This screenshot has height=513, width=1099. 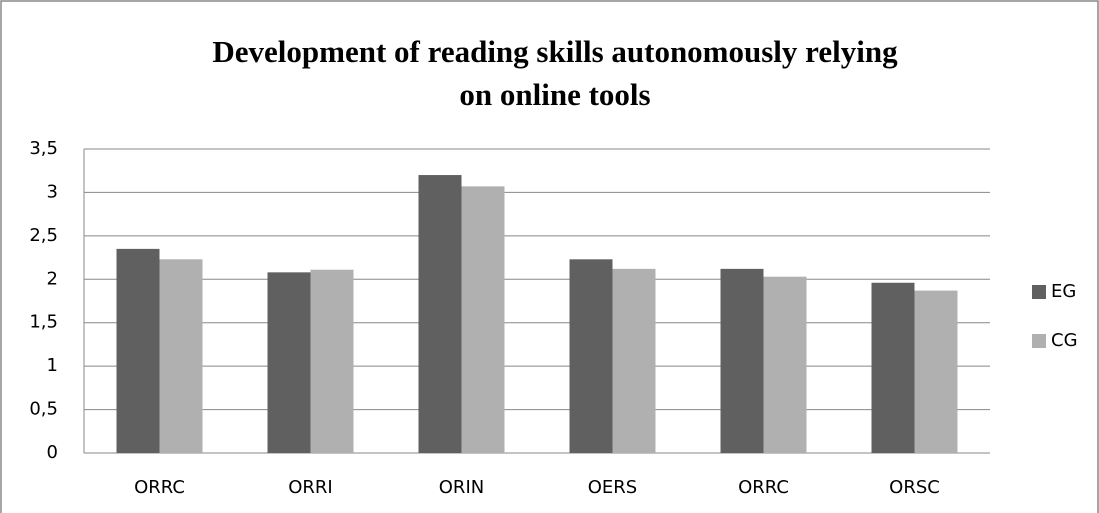 What do you see at coordinates (43, 235) in the screenshot?
I see `y-tick-label: 2,5` at bounding box center [43, 235].